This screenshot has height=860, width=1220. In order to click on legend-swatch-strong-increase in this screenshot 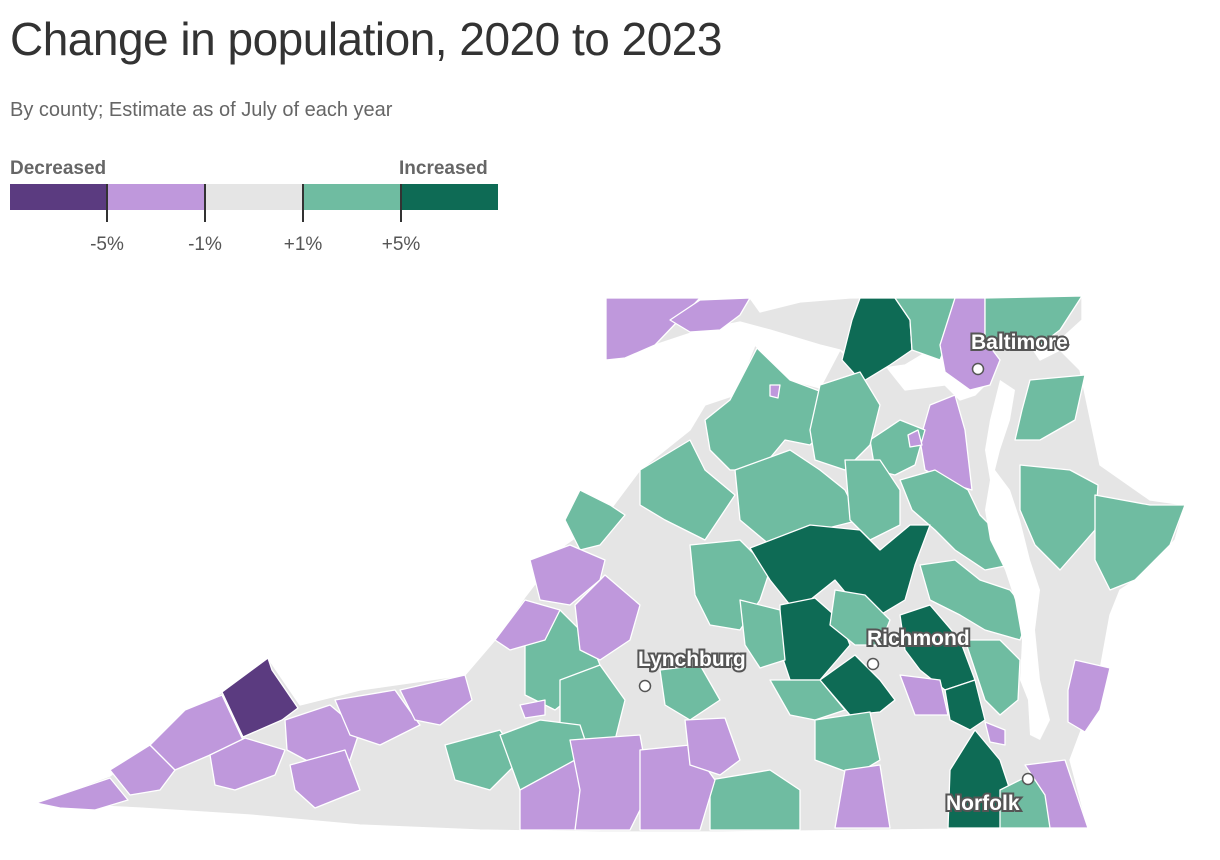, I will do `click(449, 197)`.